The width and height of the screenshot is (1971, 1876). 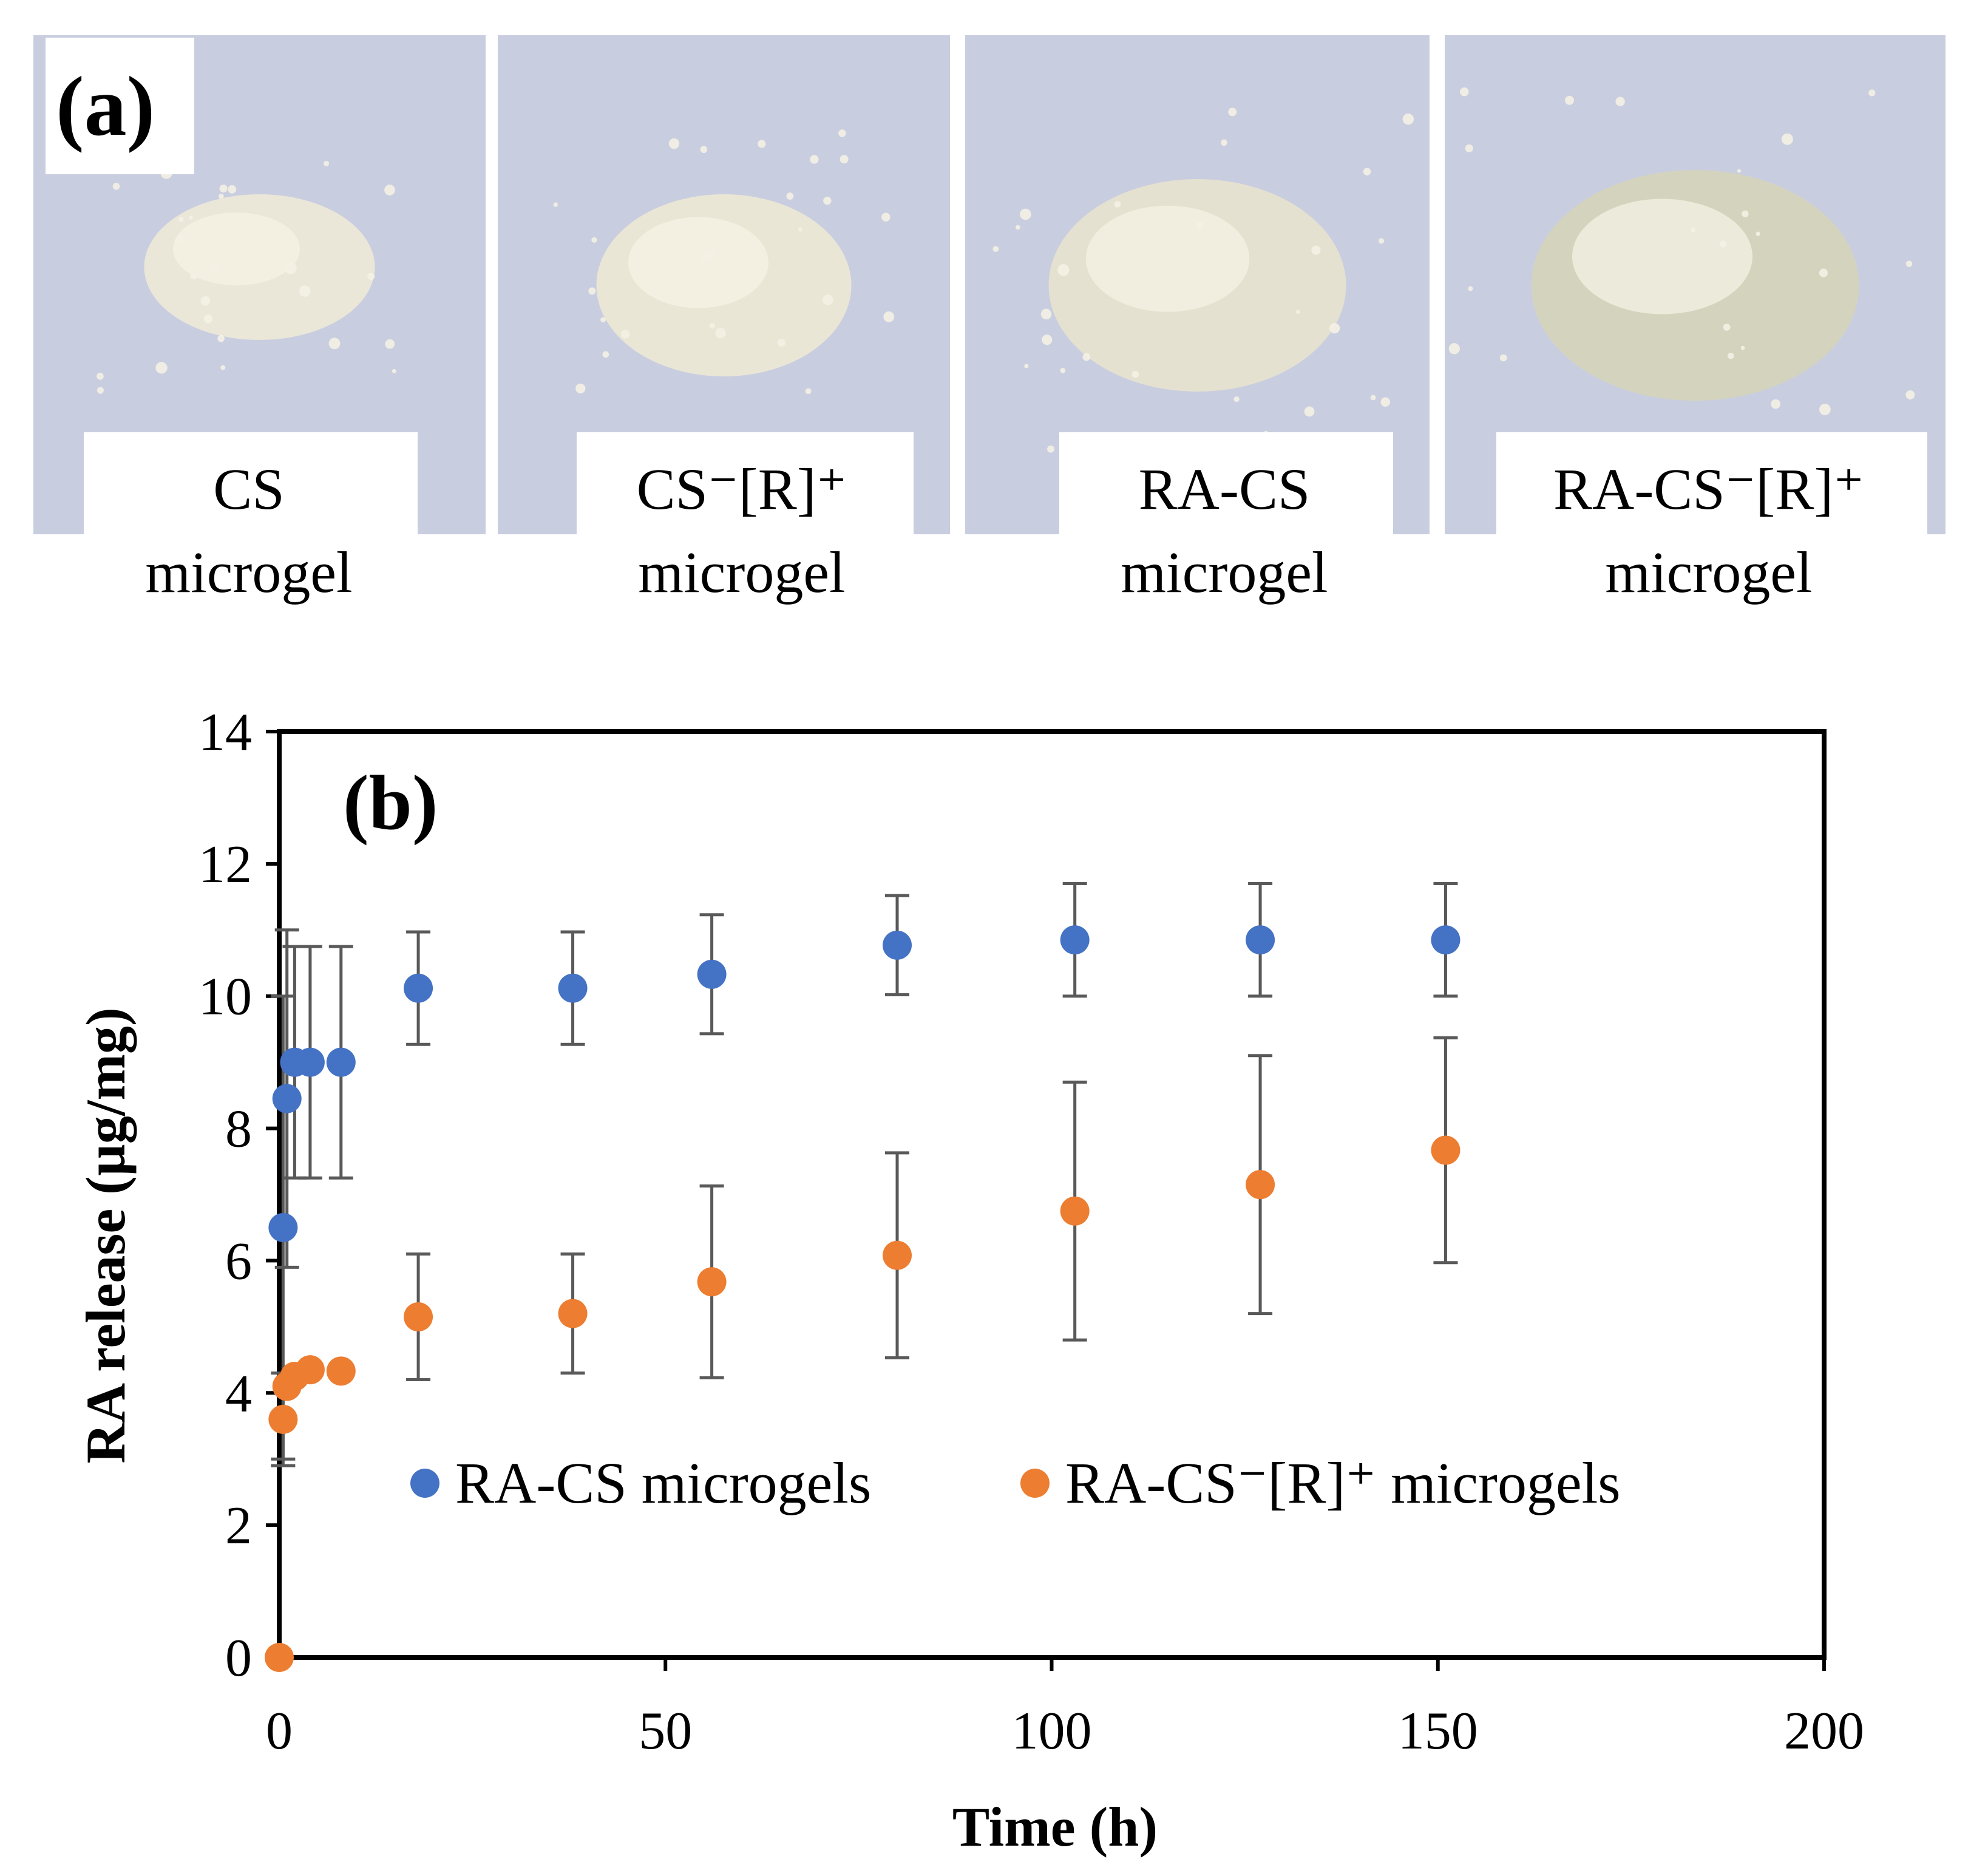 What do you see at coordinates (238, 1262) in the screenshot?
I see `y-tick-label: 6` at bounding box center [238, 1262].